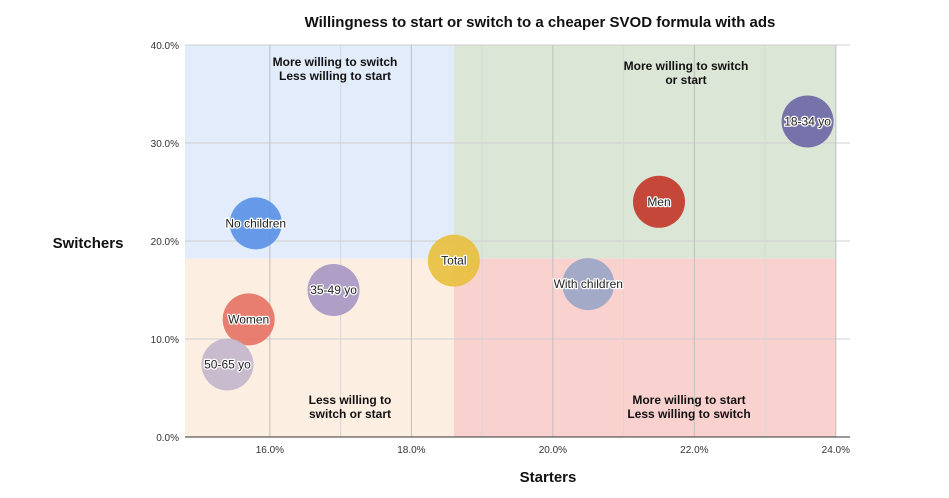 The width and height of the screenshot is (949, 498). Describe the element at coordinates (350, 400) in the screenshot. I see `quadrant-label-bottom-left: Less willing to` at that location.